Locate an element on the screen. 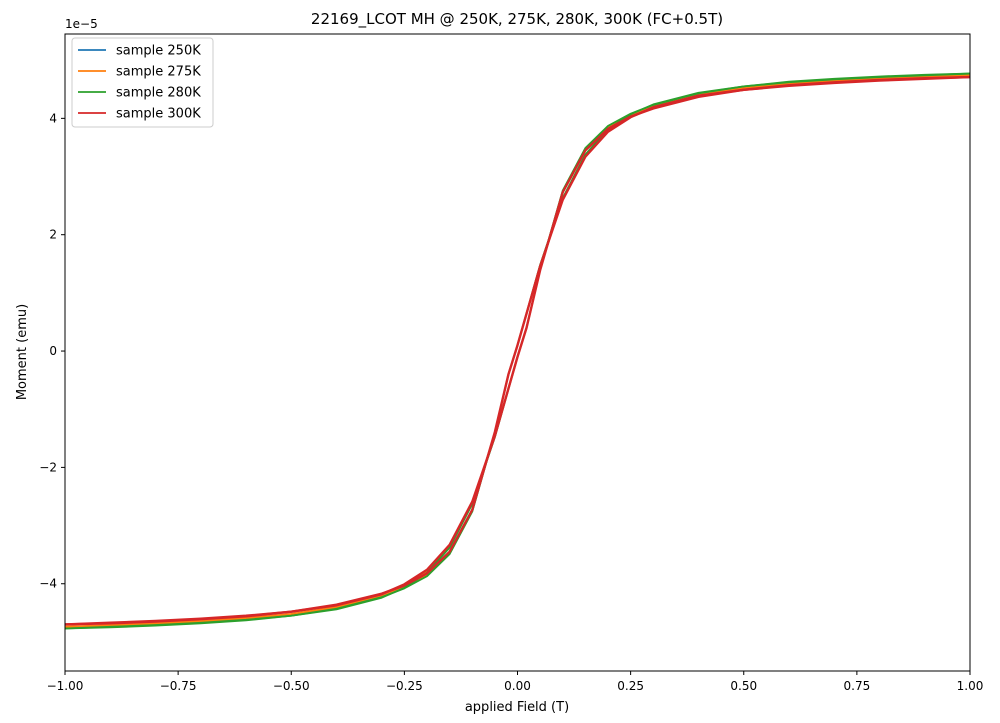 This screenshot has height=723, width=1000. legend-box is located at coordinates (142, 82).